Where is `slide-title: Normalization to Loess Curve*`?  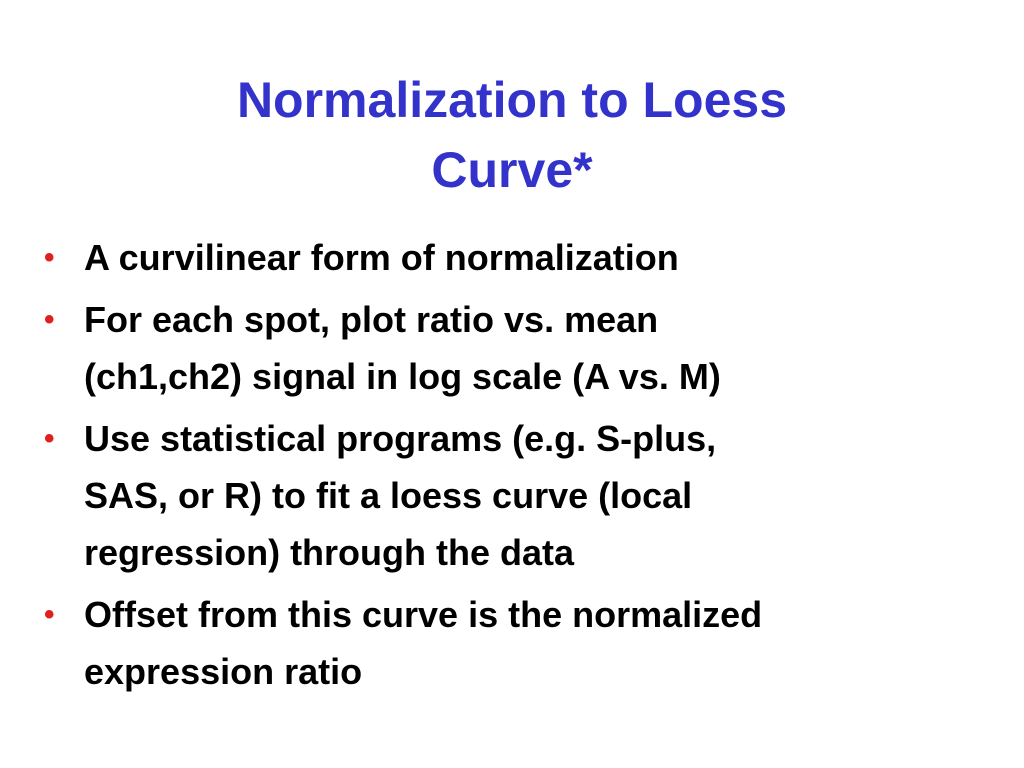
slide-title: Normalization to Loess Curve* is located at coordinates (512, 135).